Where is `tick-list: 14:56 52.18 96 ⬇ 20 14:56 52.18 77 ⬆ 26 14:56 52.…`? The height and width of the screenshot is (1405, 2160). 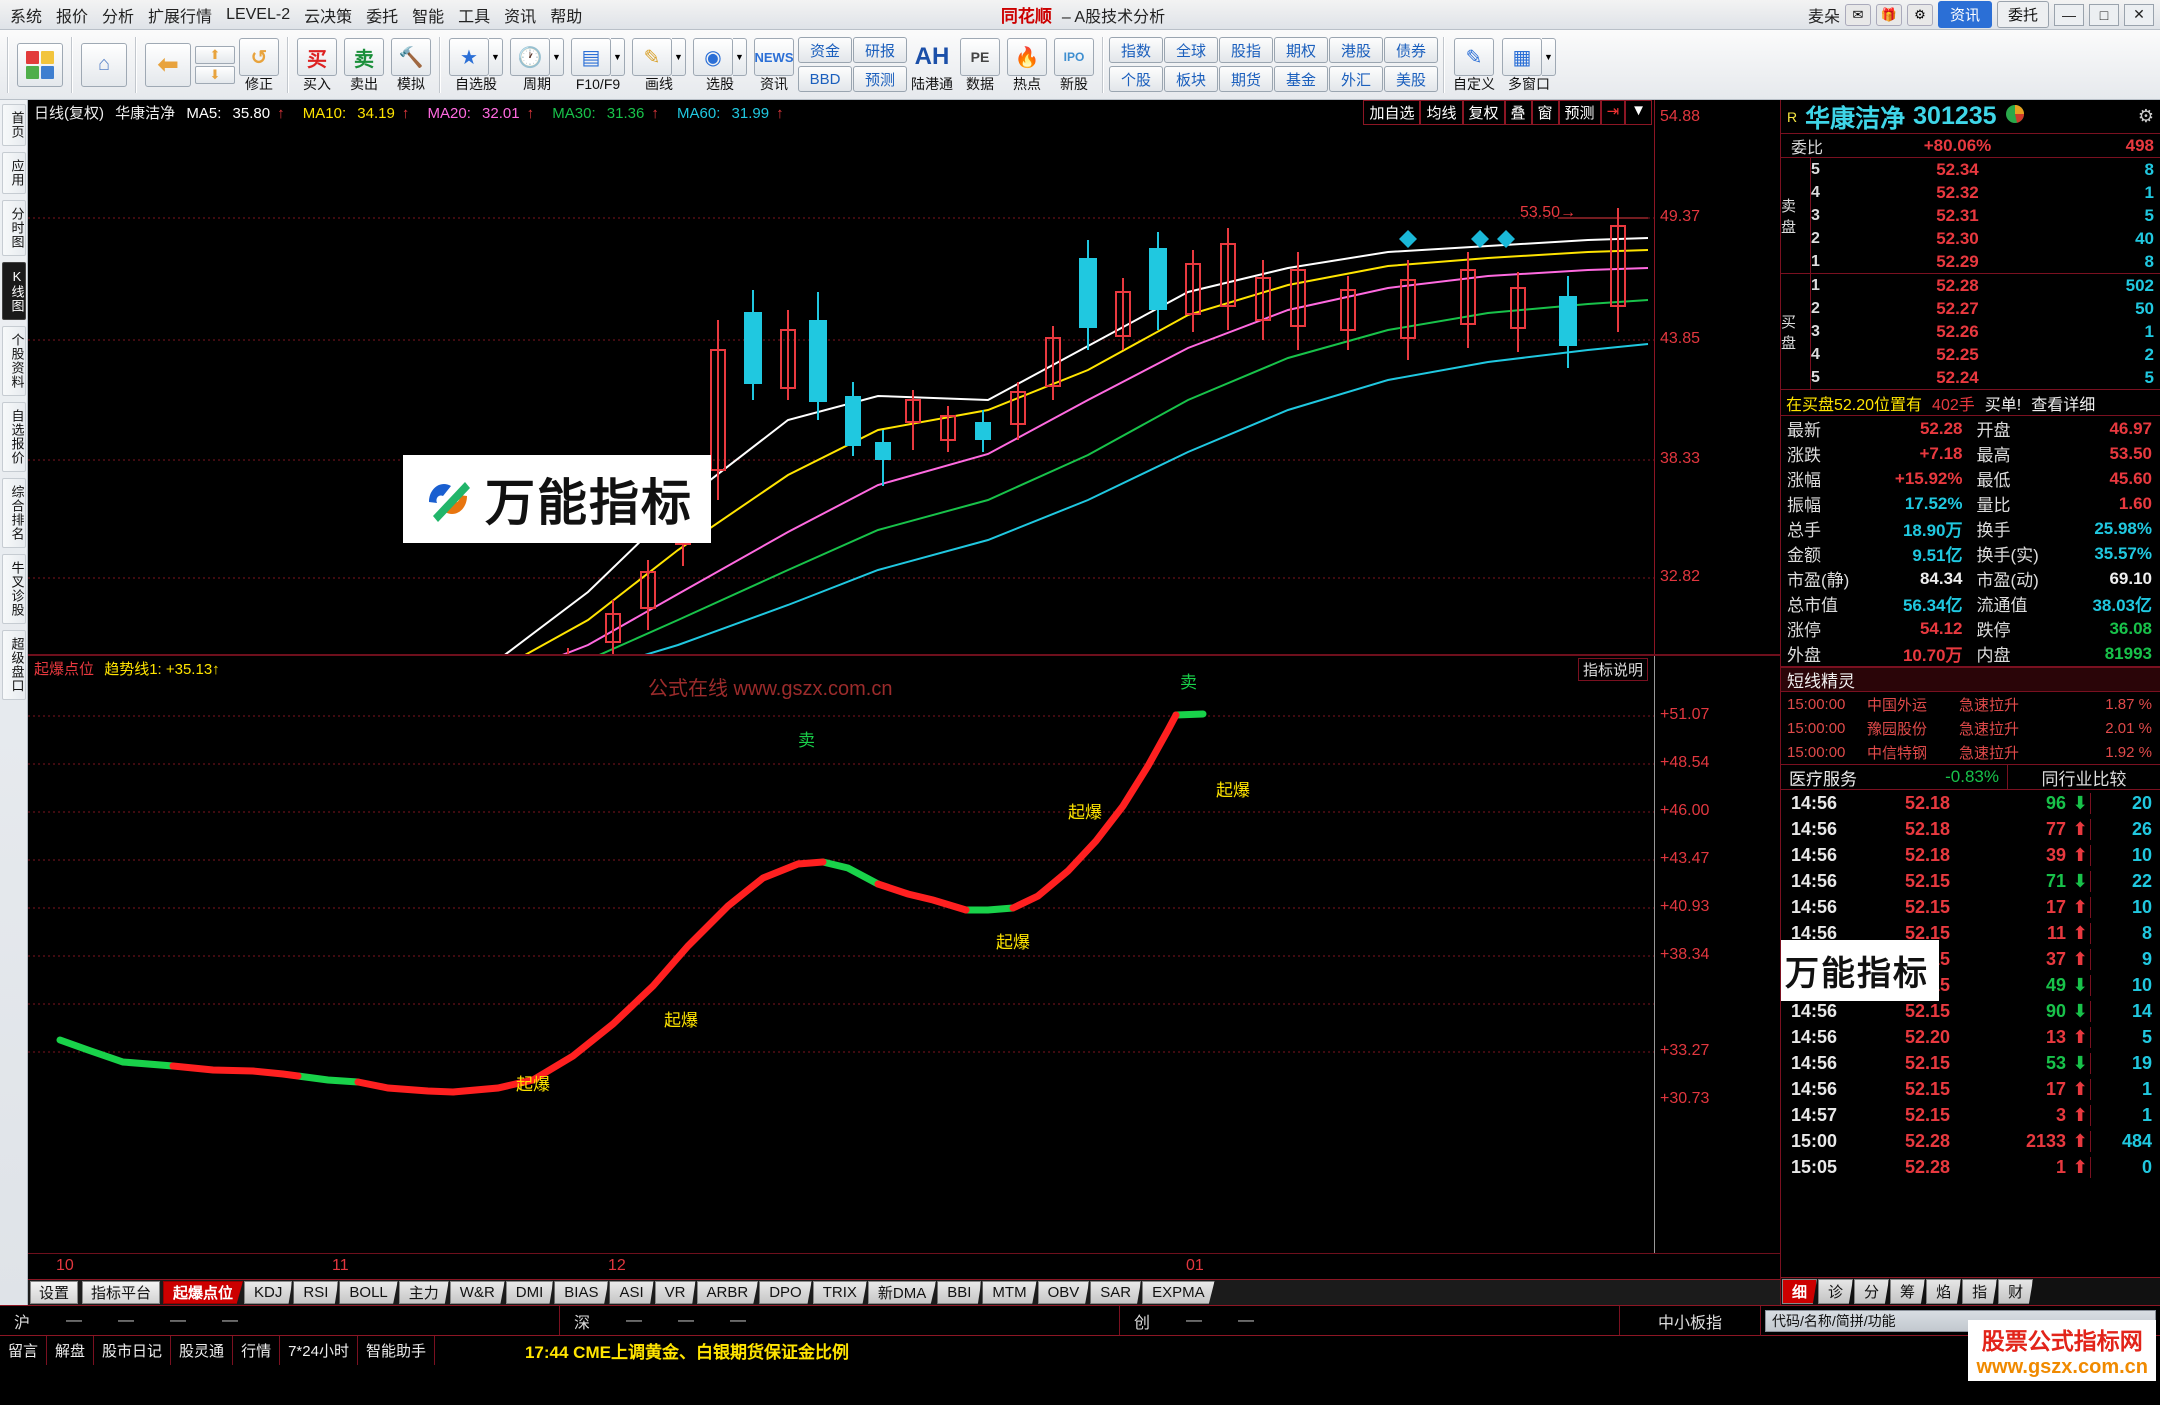 tick-list: 14:56 52.18 96 ⬇ 20 14:56 52.18 77 ⬆ 26 14:56 52.… is located at coordinates (1970, 1033).